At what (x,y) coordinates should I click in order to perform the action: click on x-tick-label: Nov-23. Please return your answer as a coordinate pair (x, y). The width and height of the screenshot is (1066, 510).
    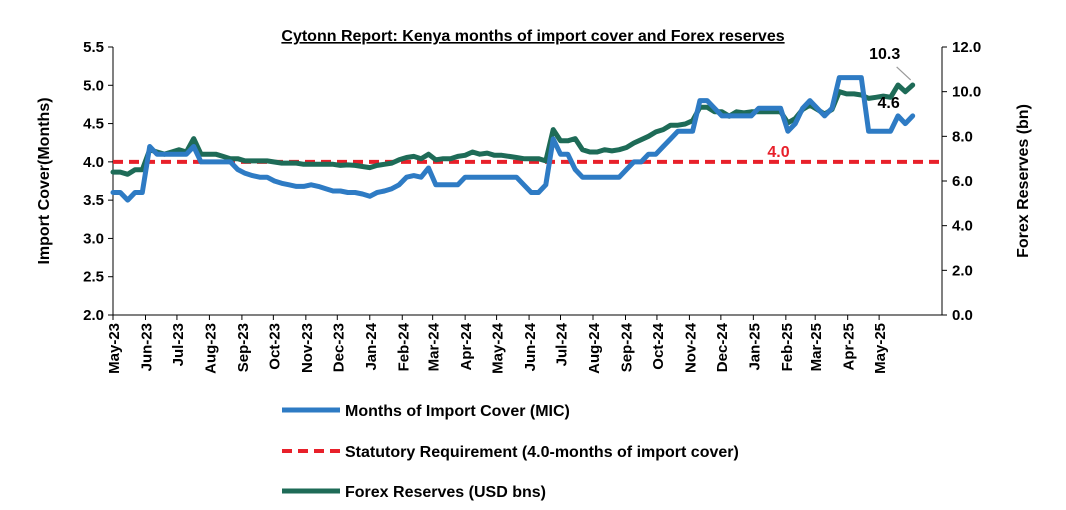
    Looking at the image, I should click on (307, 348).